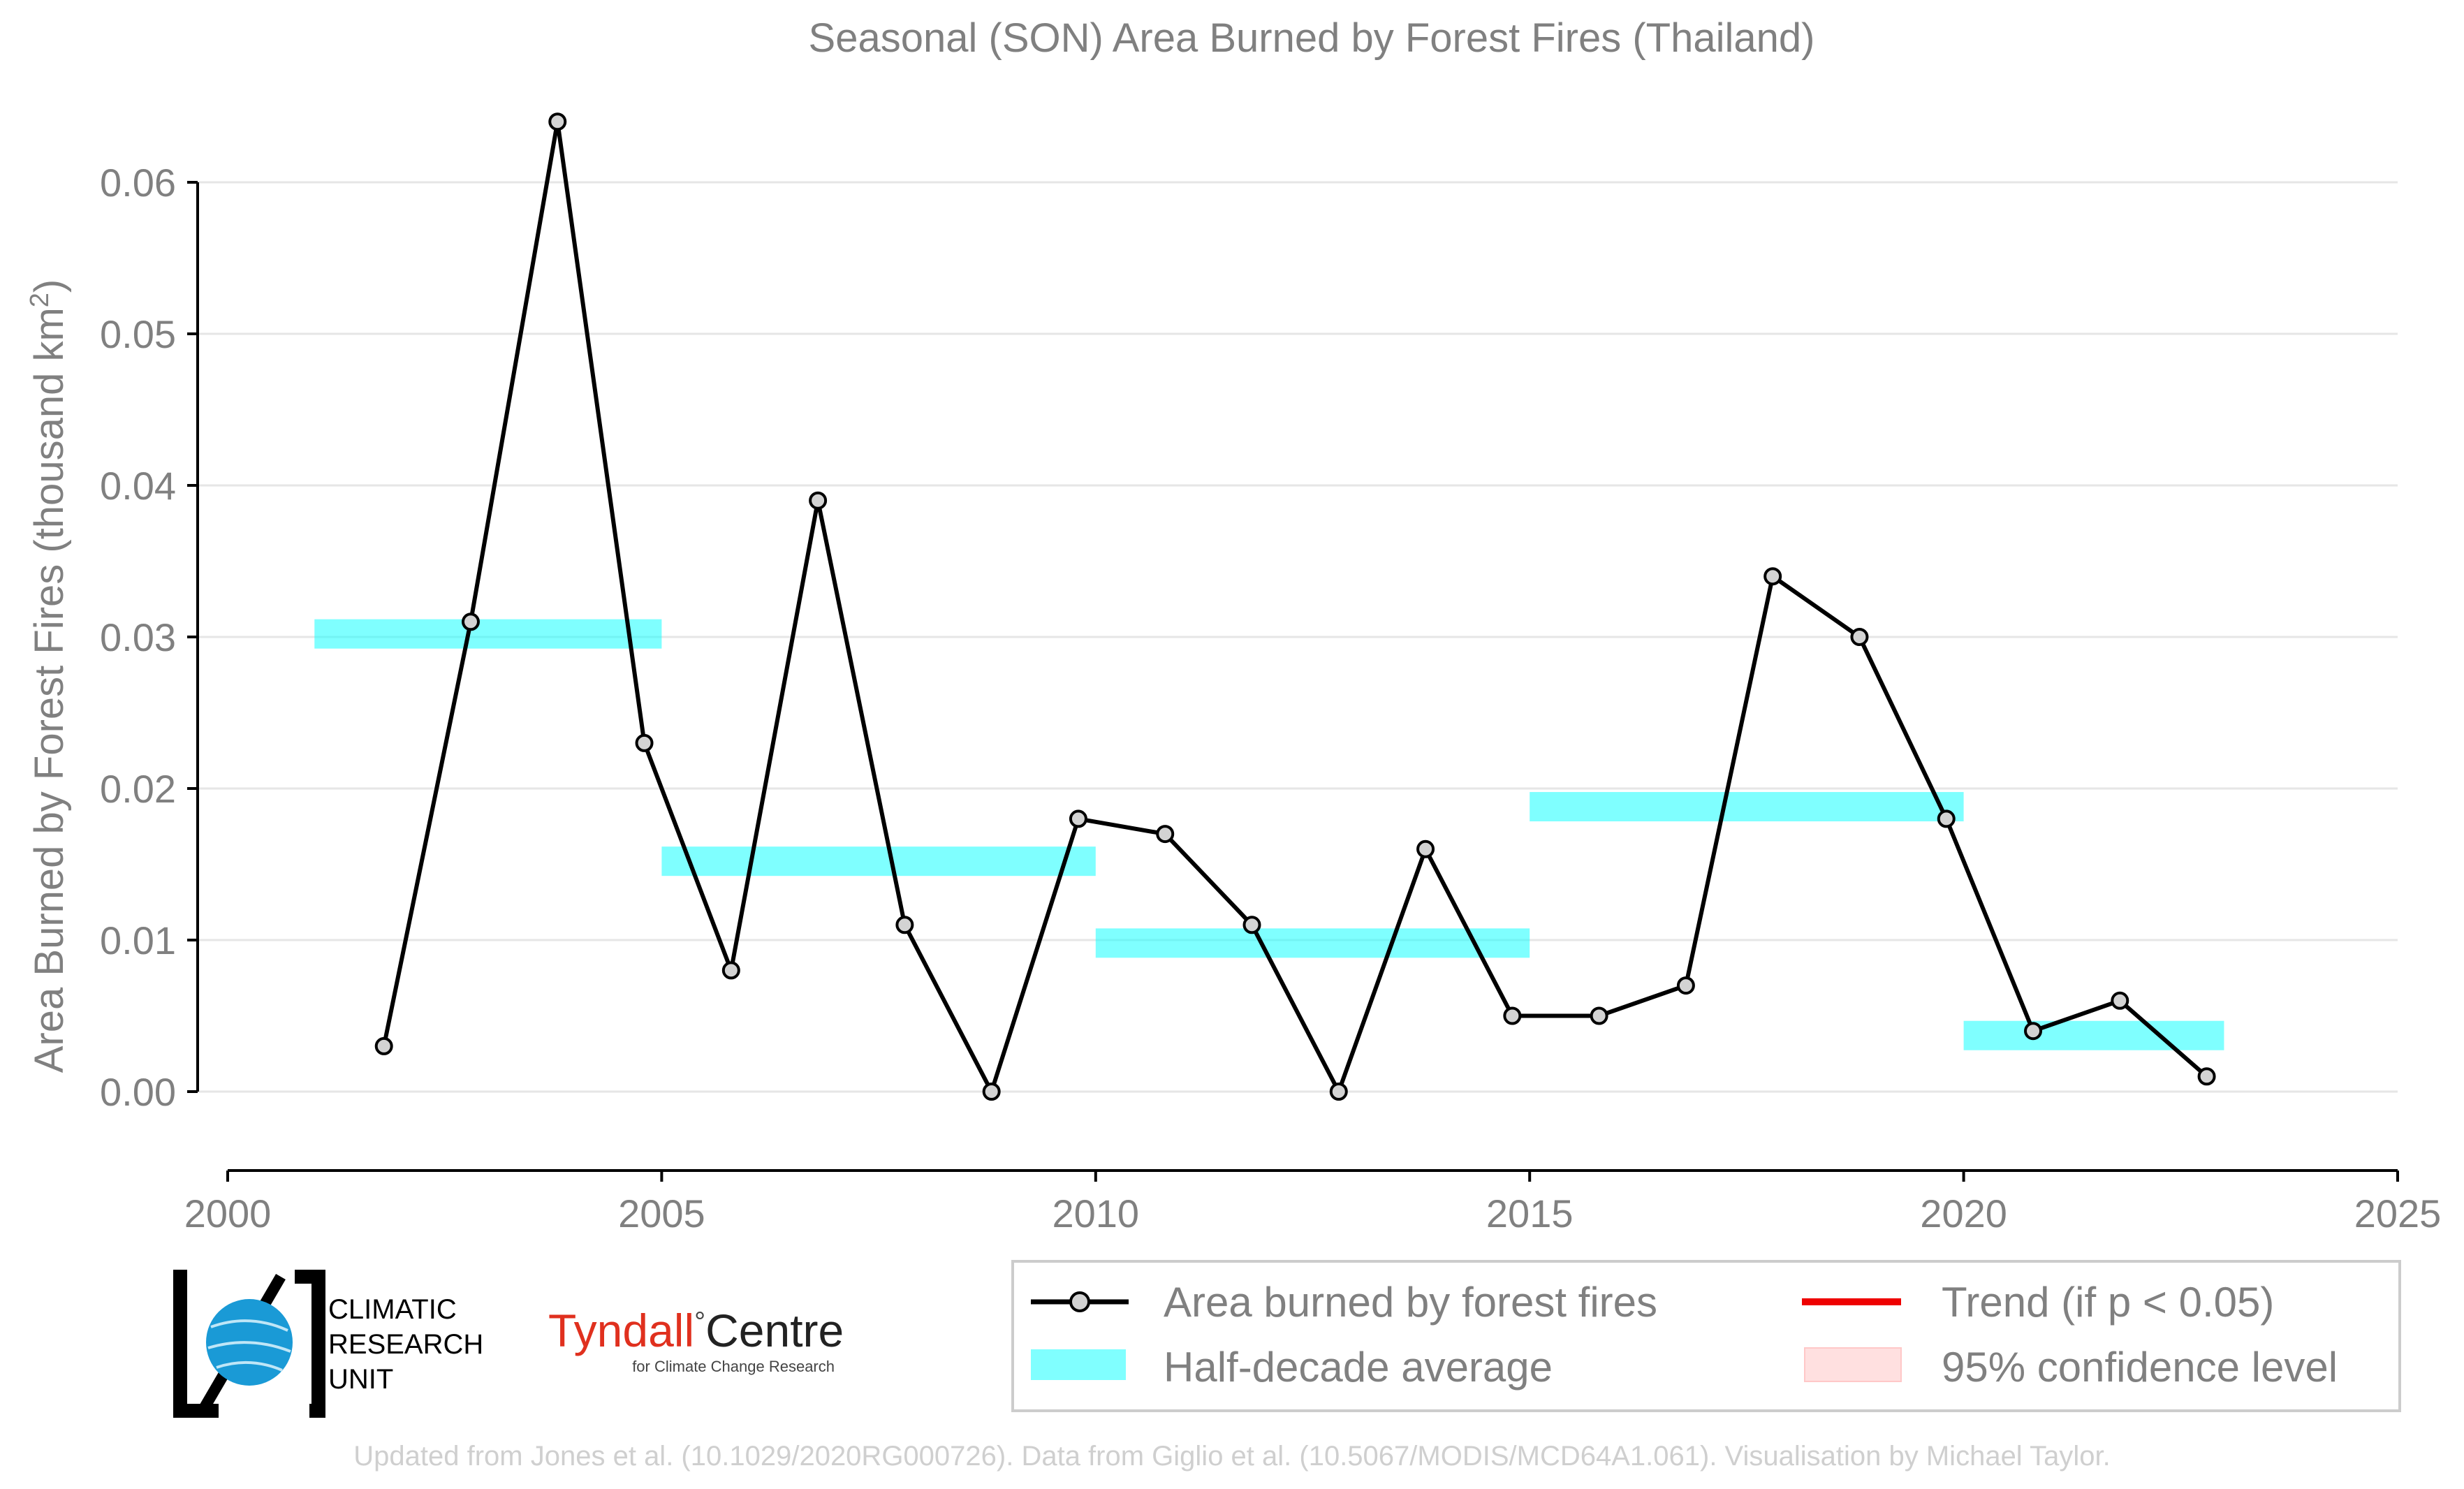 The width and height of the screenshot is (2464, 1489). What do you see at coordinates (1358, 1367) in the screenshot?
I see `legend-label-half-decade: Half-decade average` at bounding box center [1358, 1367].